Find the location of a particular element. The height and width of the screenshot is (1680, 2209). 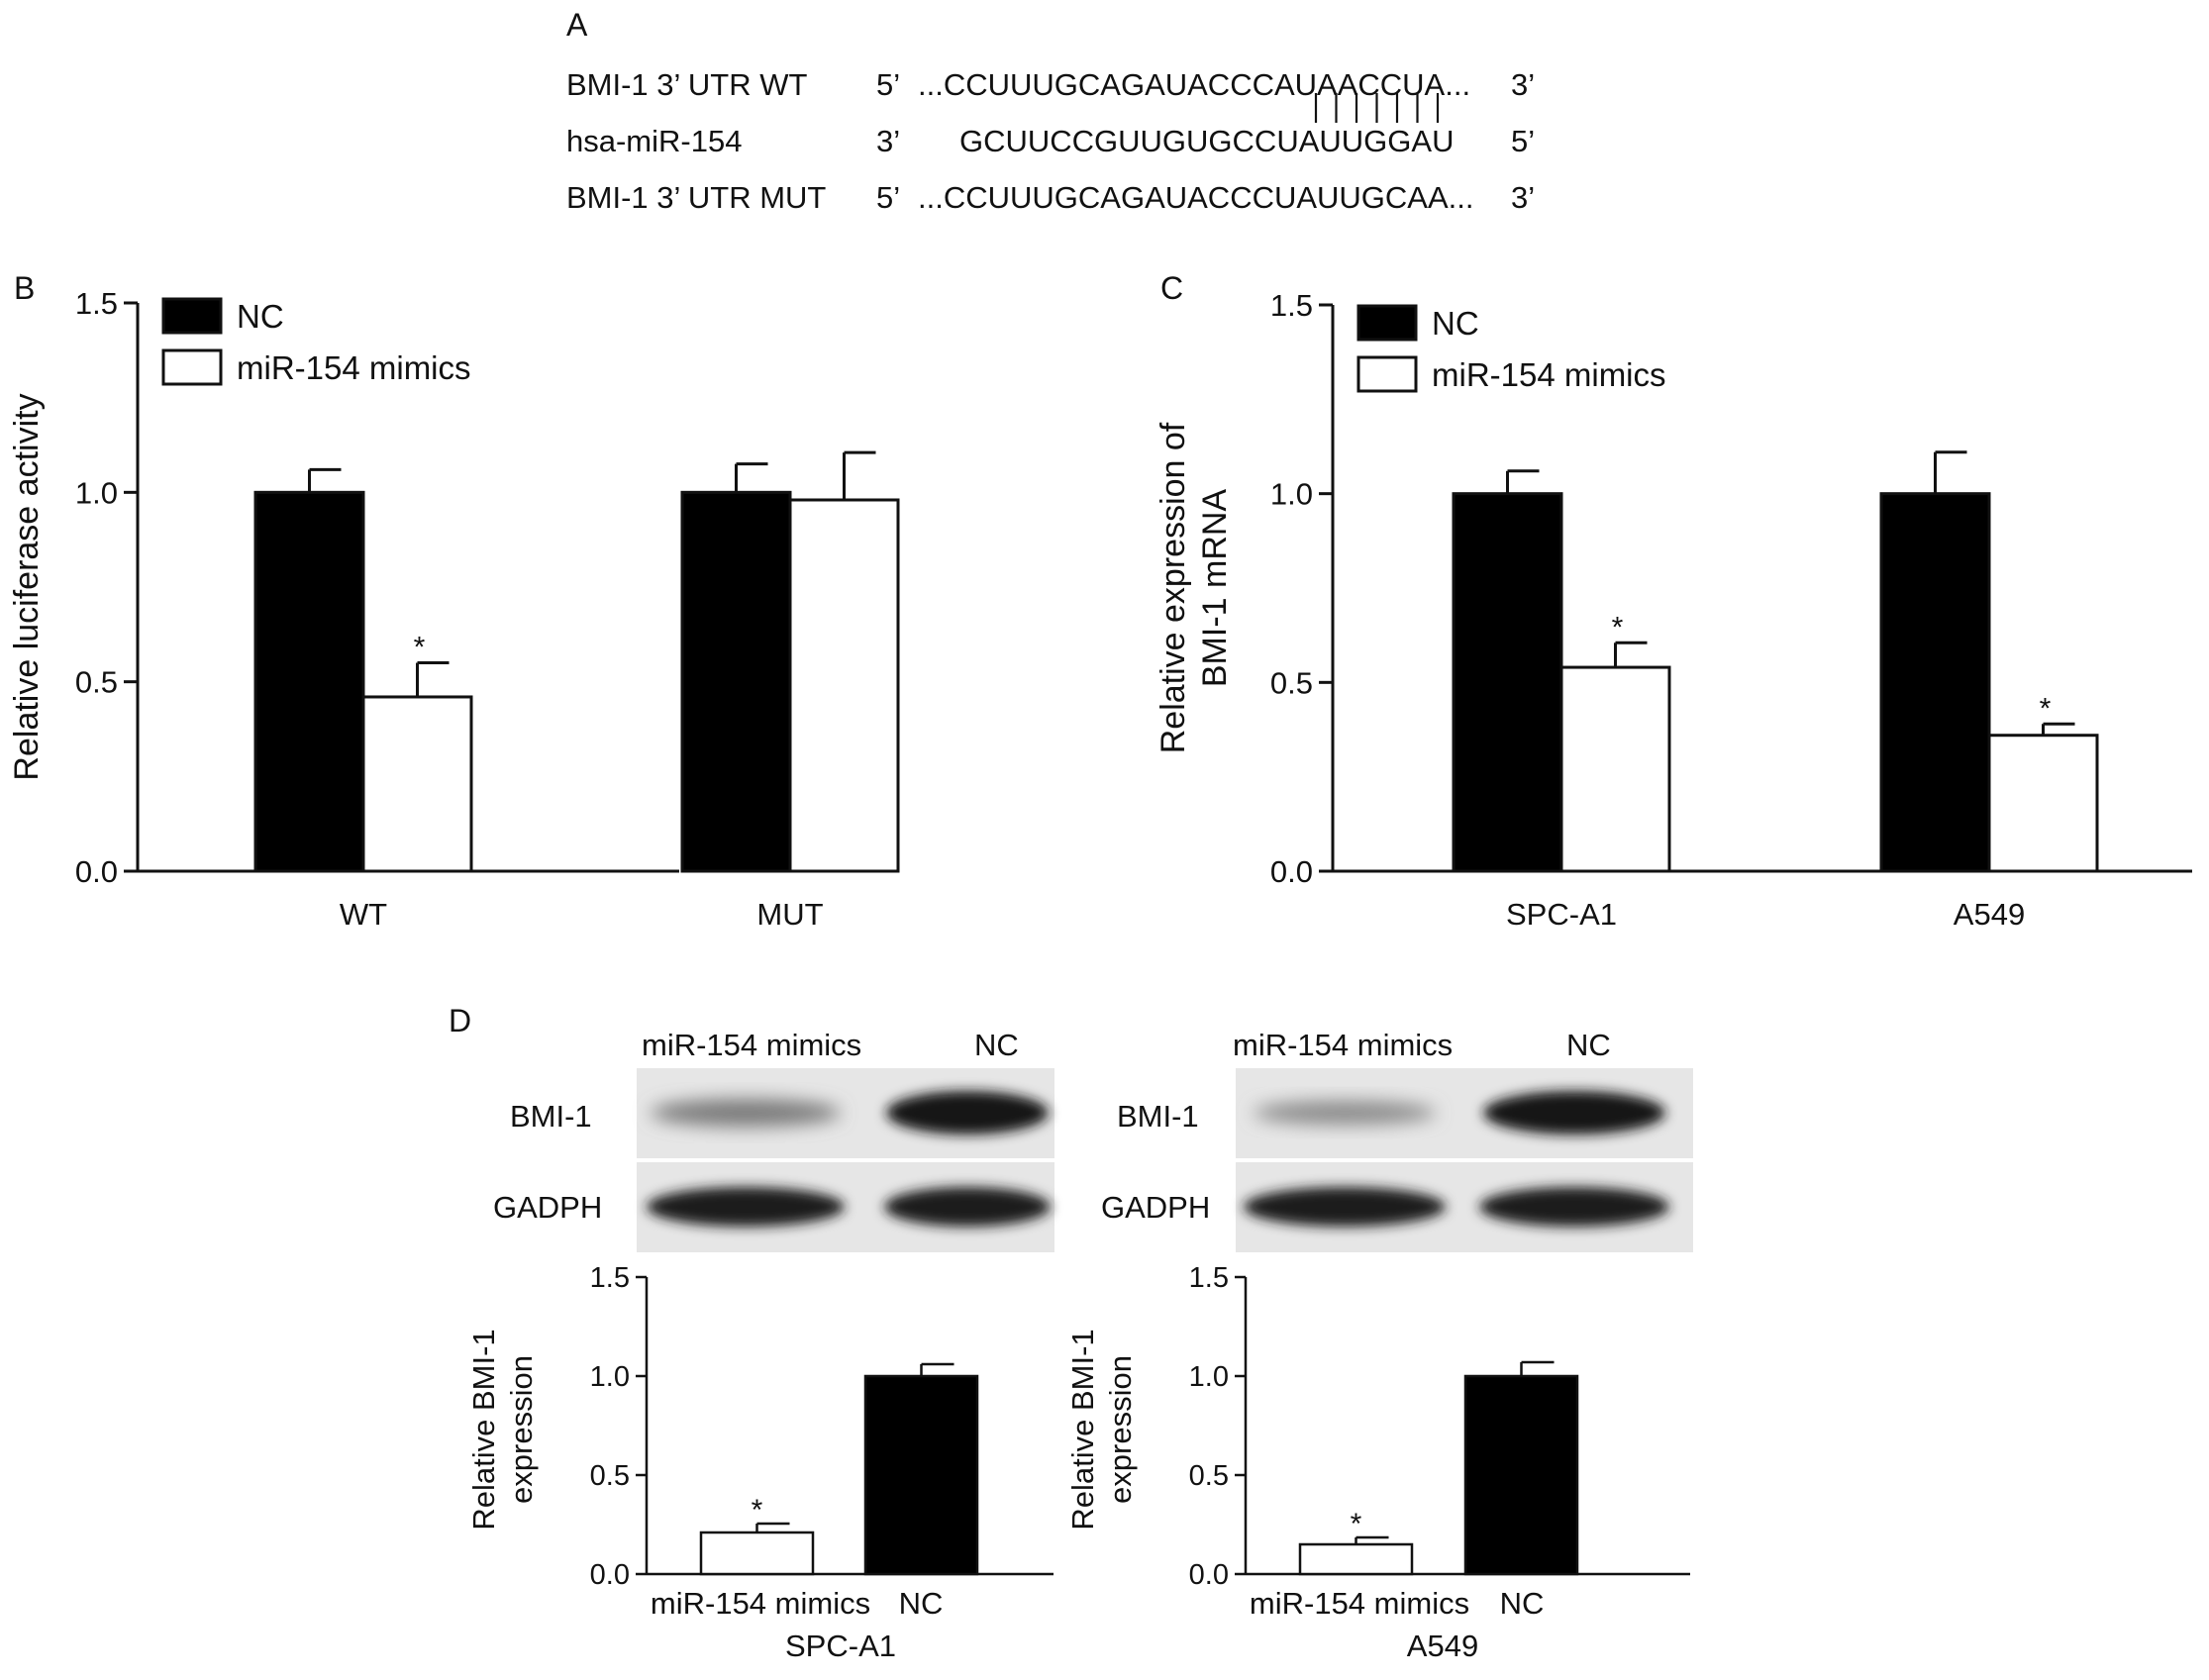

x-axis-title: SPC-A1 is located at coordinates (840, 1646).